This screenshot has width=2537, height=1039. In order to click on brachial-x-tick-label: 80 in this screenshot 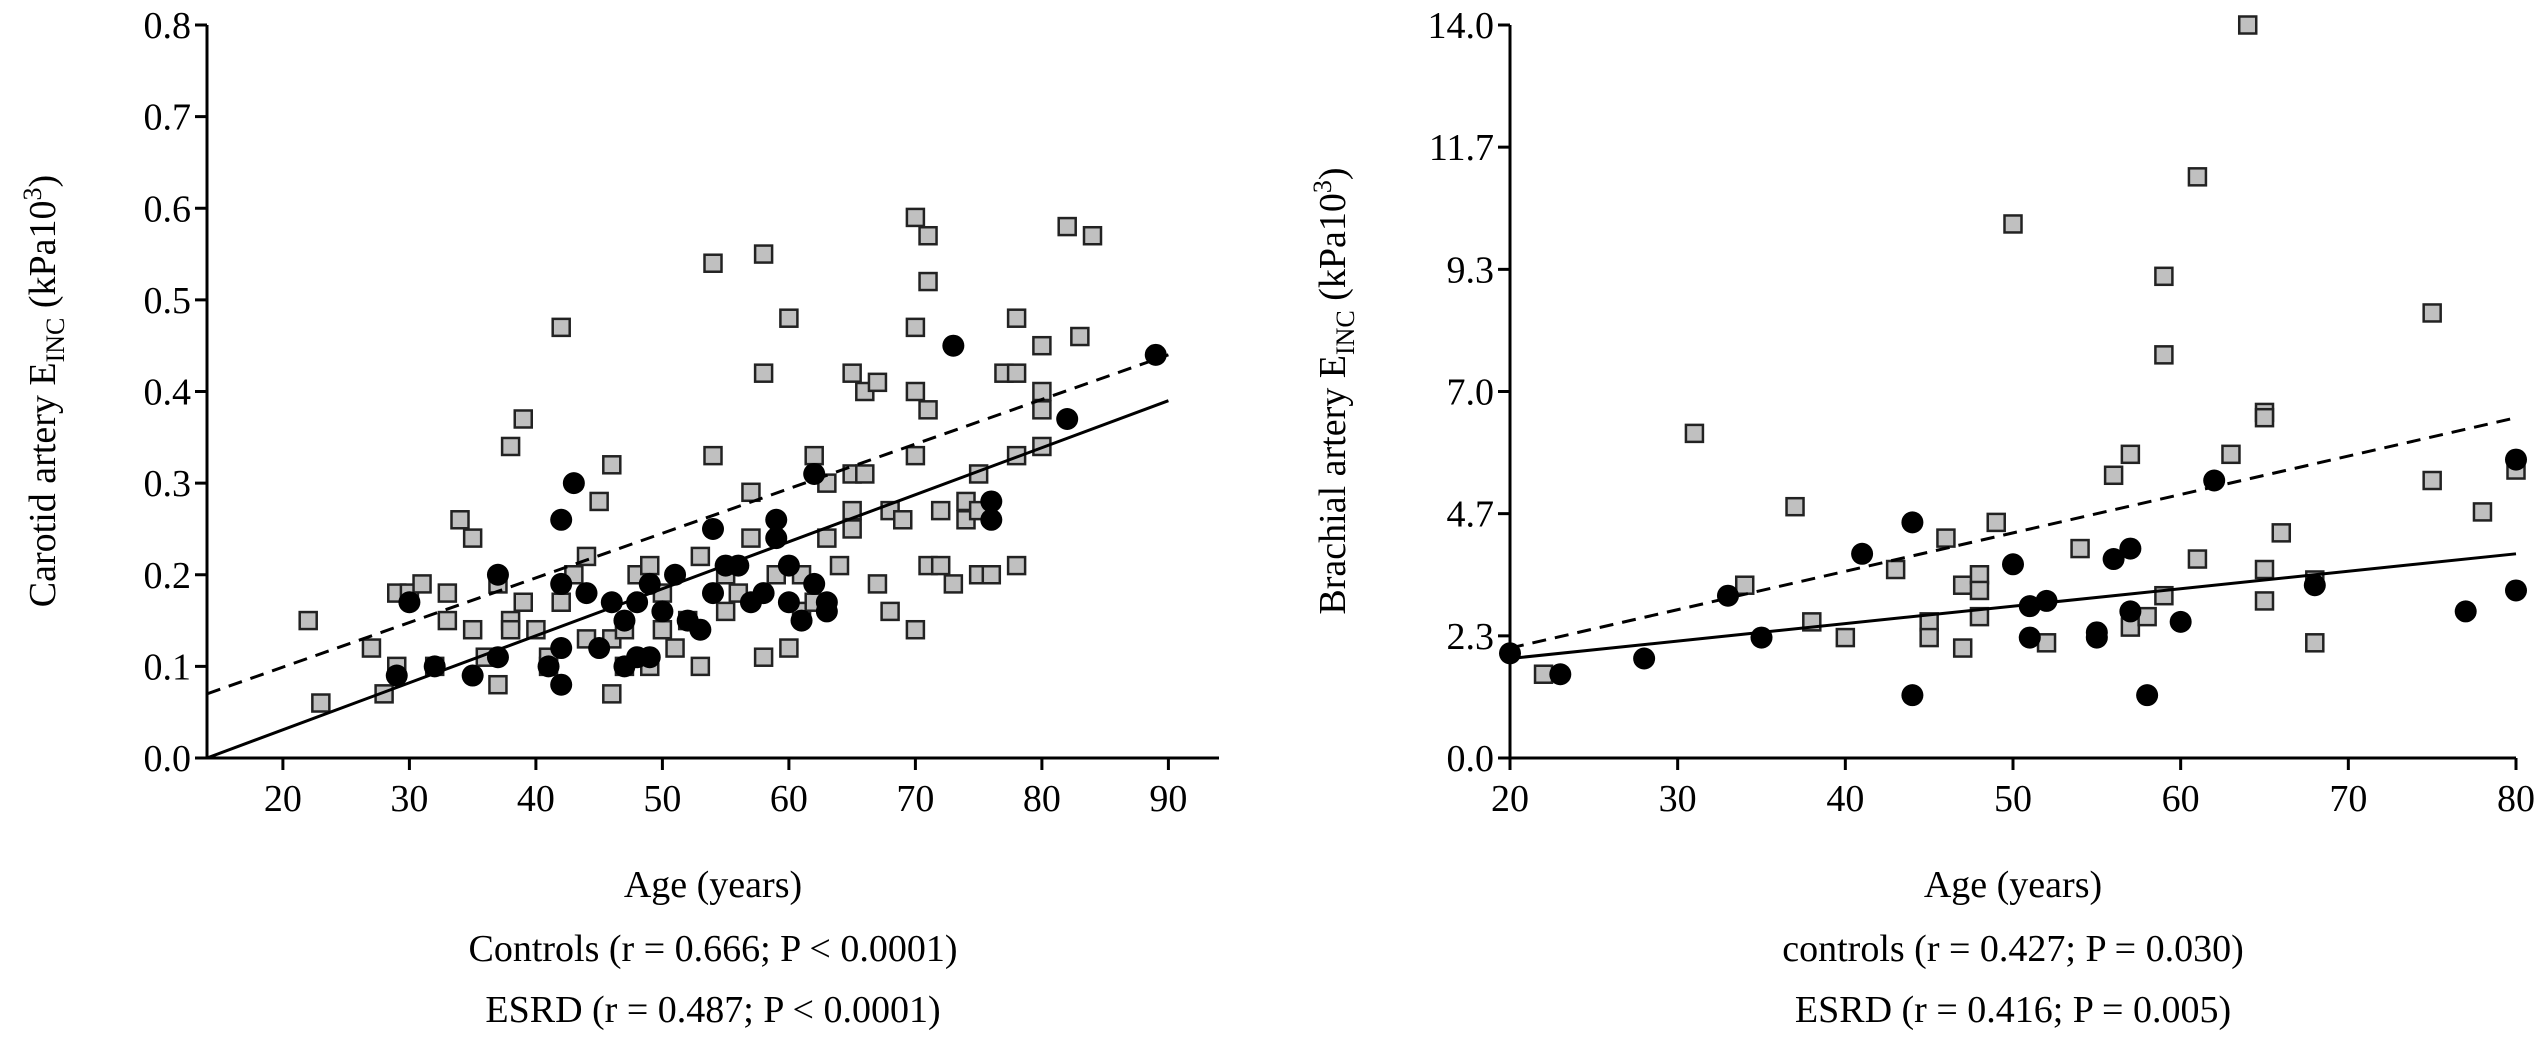, I will do `click(2516, 799)`.